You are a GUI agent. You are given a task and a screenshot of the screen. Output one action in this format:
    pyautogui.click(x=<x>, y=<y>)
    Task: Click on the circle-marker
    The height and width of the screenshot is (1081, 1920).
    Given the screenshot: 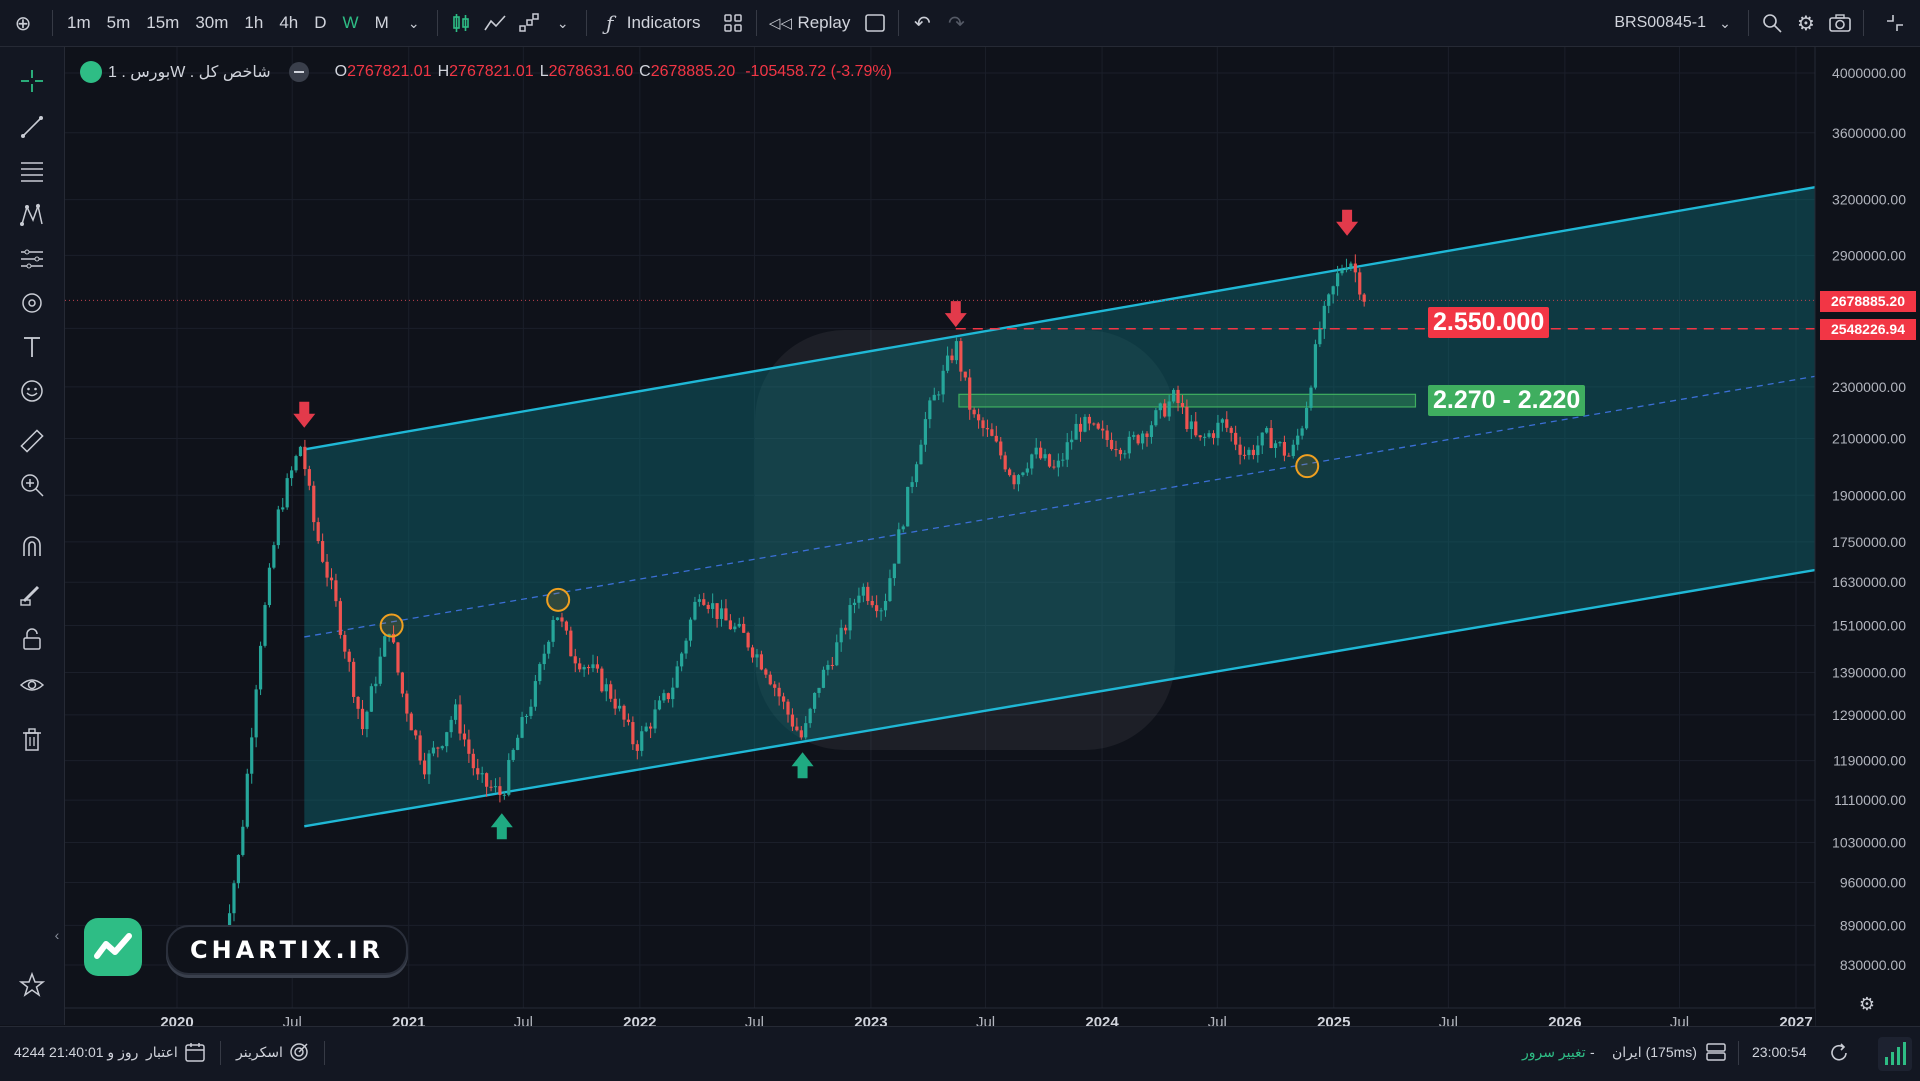 What is the action you would take?
    pyautogui.click(x=558, y=599)
    